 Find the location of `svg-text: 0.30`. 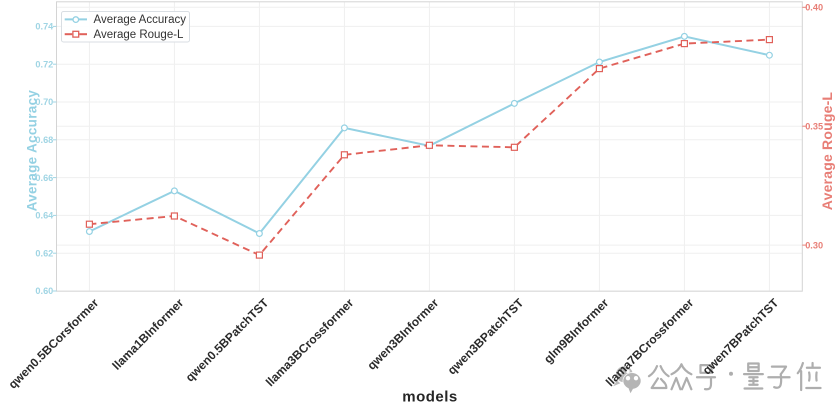

svg-text: 0.30 is located at coordinates (814, 245).